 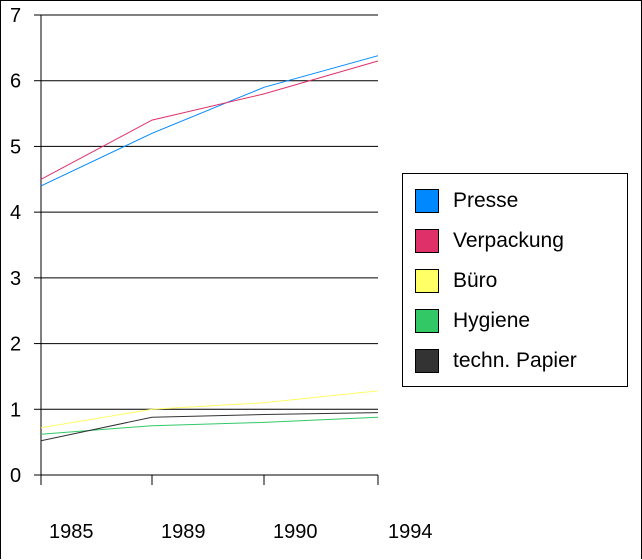 I want to click on x-tick-label: 1985, so click(x=71, y=532).